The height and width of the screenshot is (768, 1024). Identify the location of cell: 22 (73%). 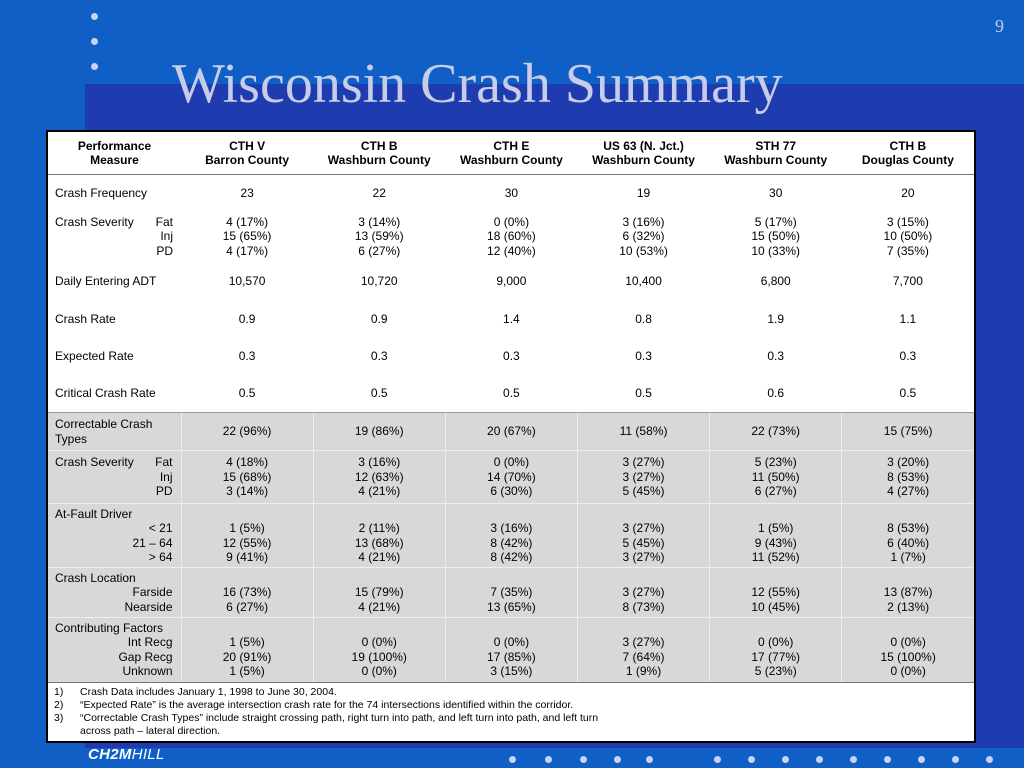
(775, 431).